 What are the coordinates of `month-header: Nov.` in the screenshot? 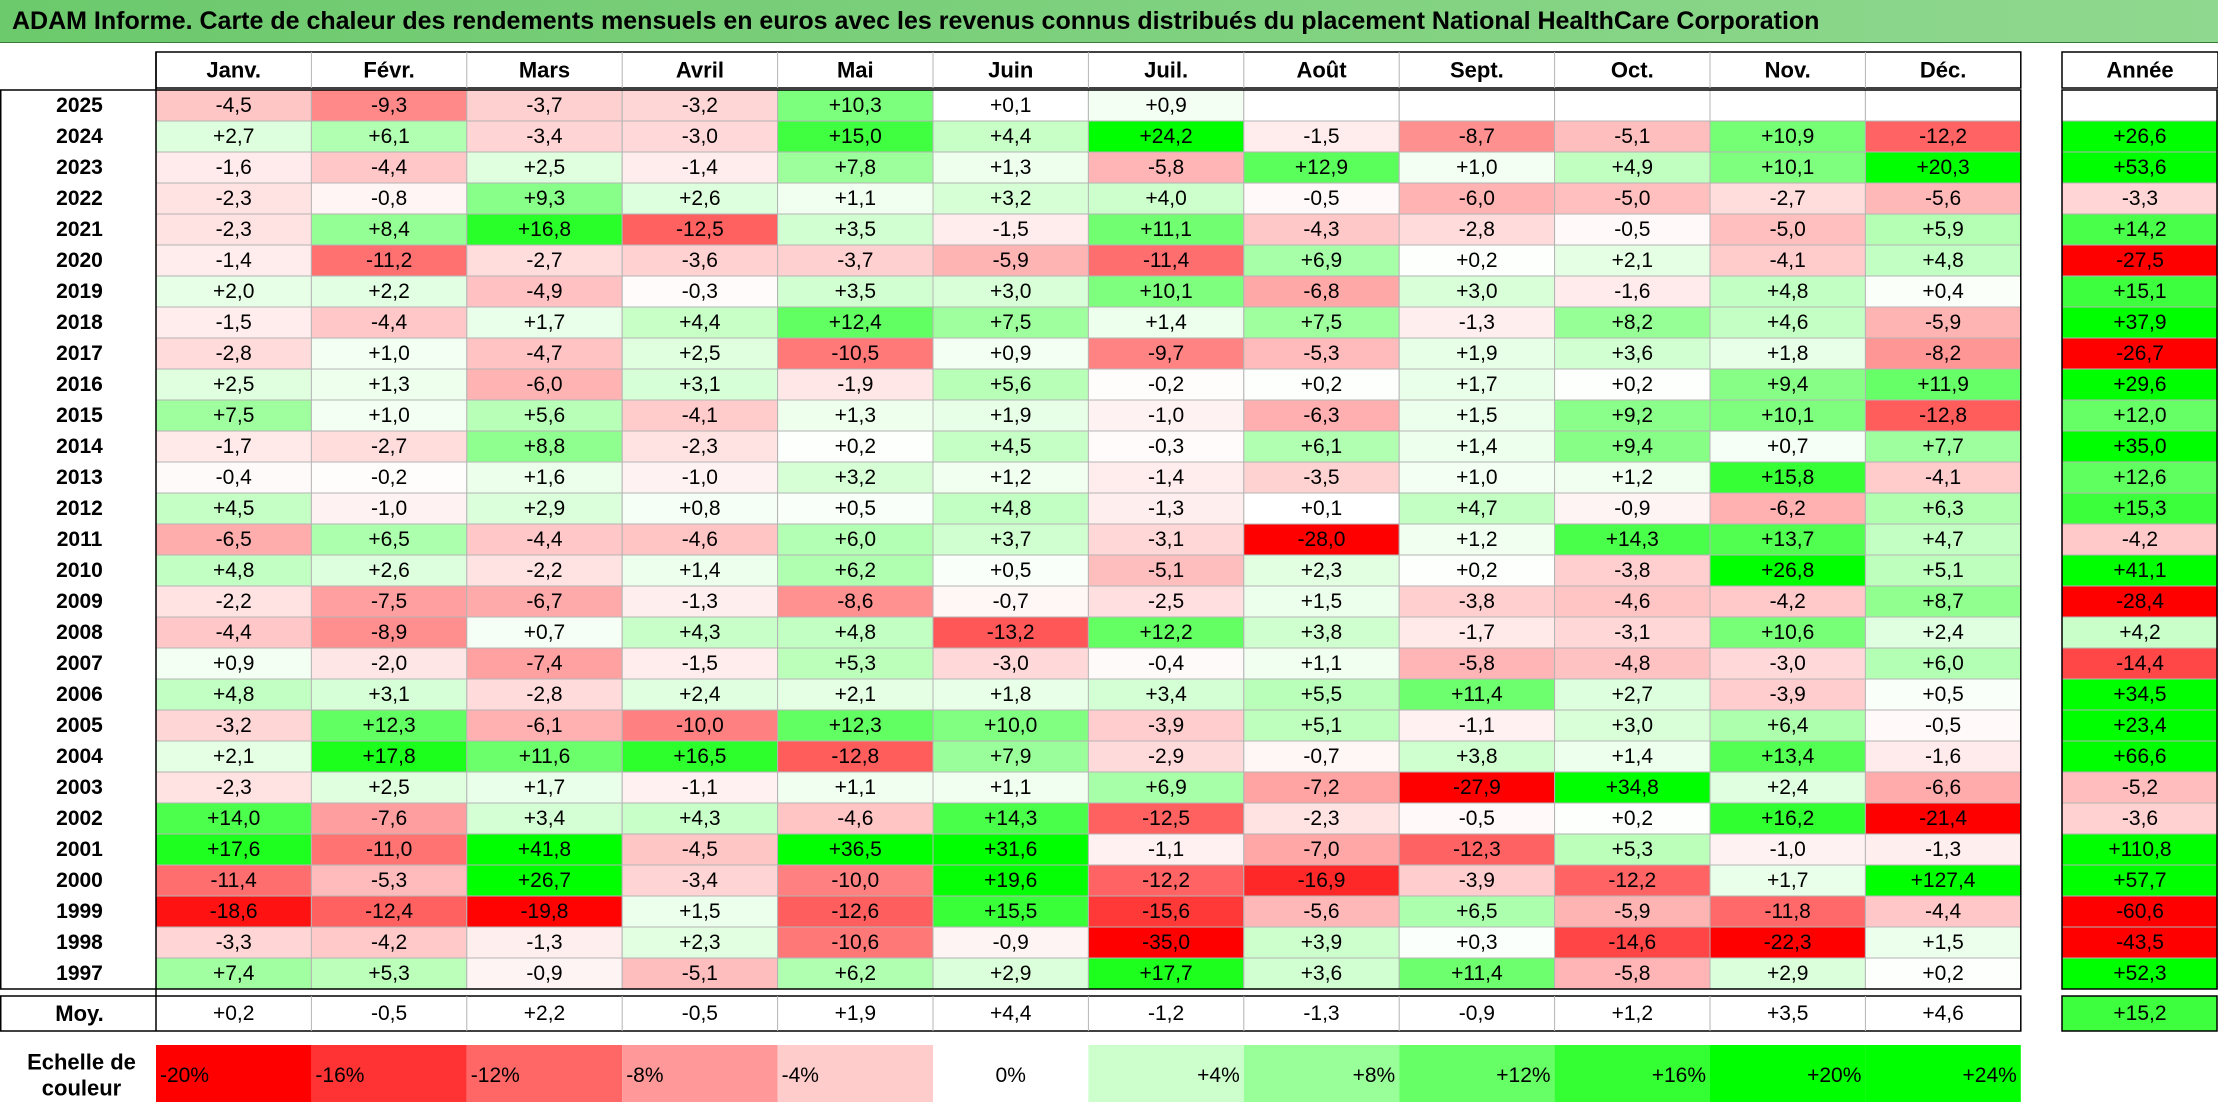 It's located at (1788, 70).